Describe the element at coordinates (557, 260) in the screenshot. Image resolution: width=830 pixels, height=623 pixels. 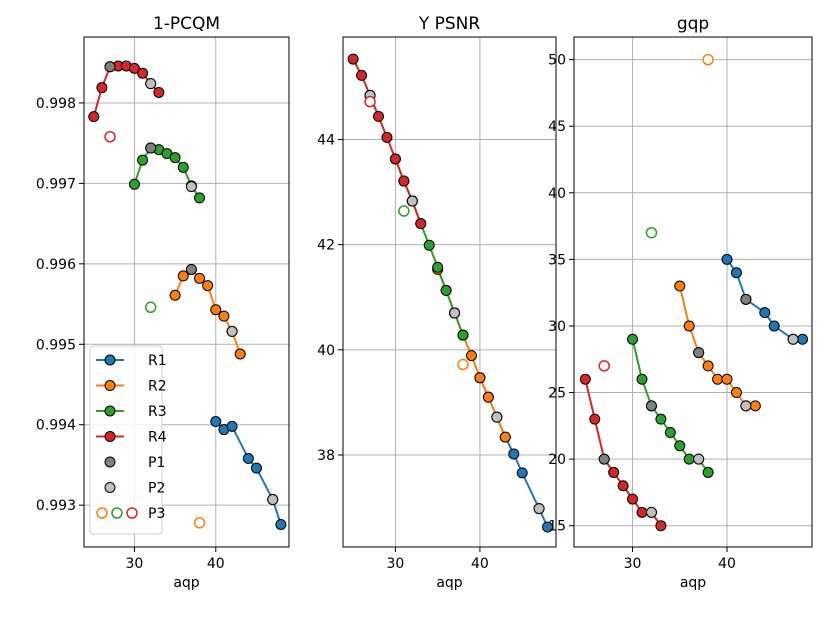
I see `y-tick-label: 35` at that location.